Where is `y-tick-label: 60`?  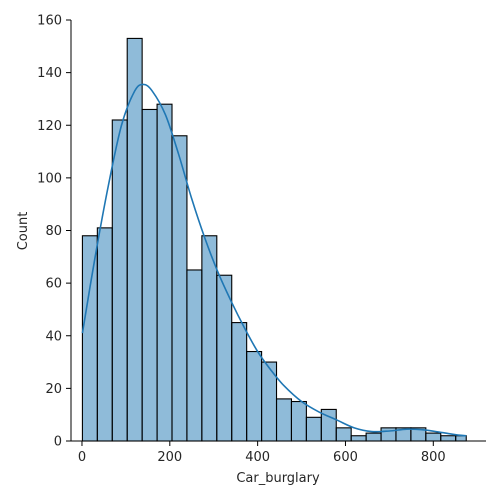 y-tick-label: 60 is located at coordinates (53, 284).